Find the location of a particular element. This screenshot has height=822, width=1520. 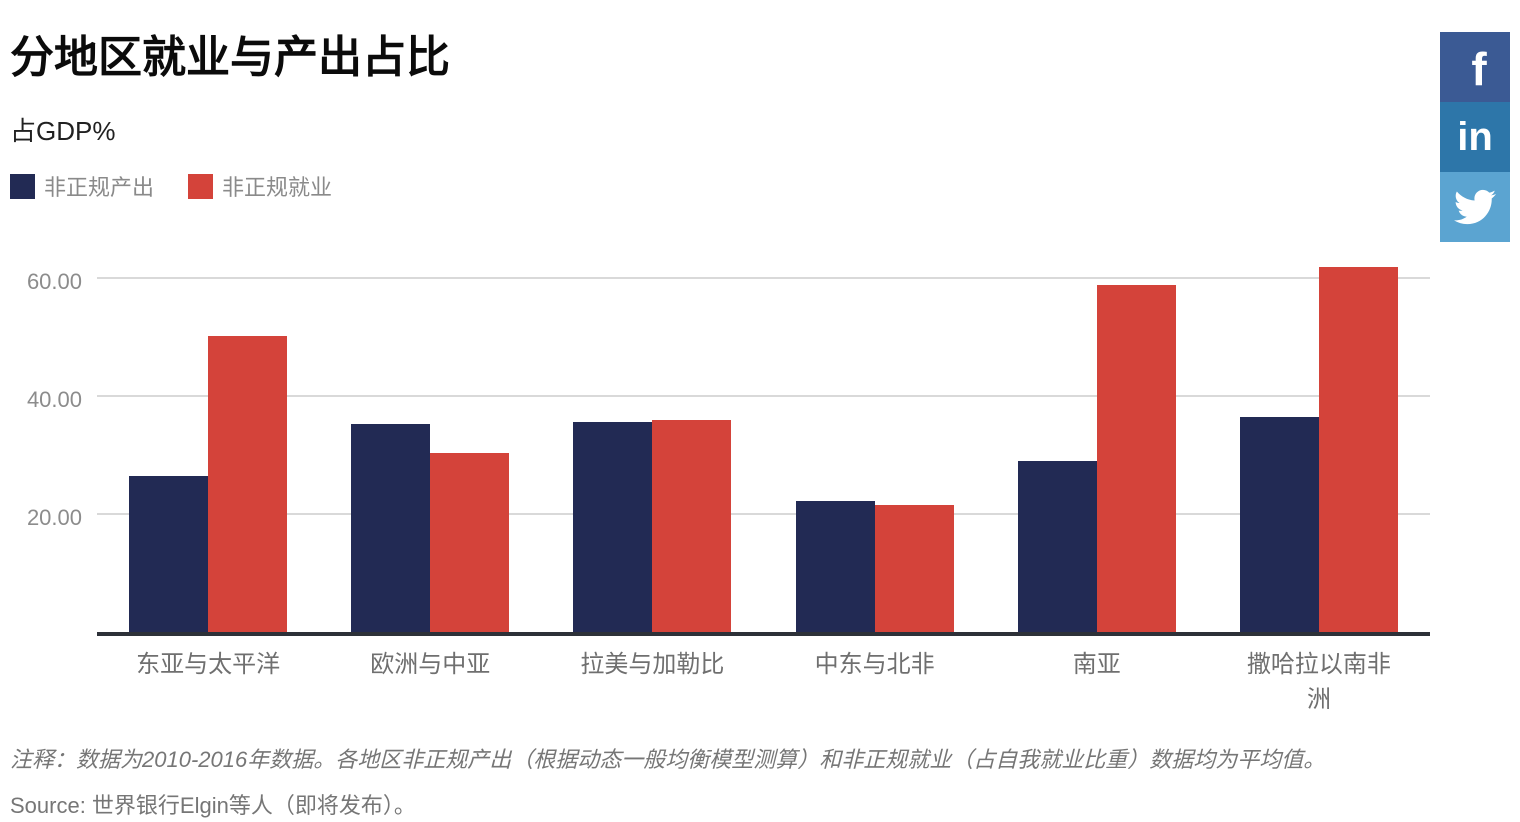

page-title: 分地区就业与产出占比 is located at coordinates (230, 57).